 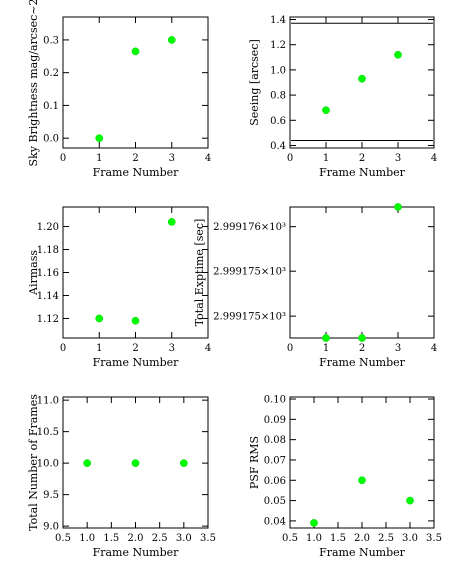 I want to click on y-tick-label: 1.16, so click(x=48, y=273).